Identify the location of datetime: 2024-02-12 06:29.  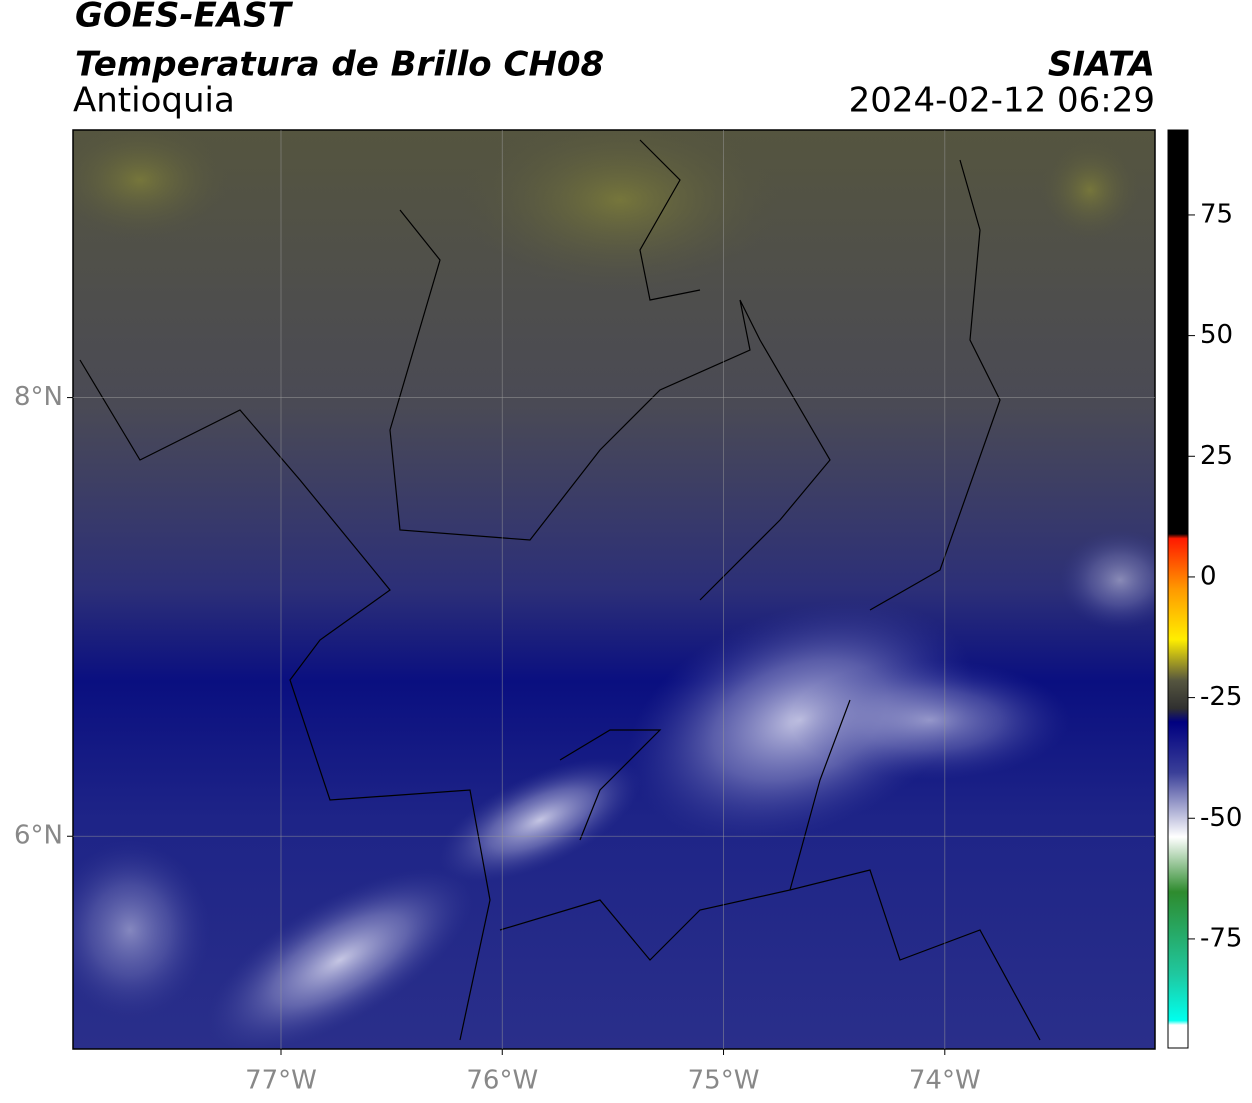
(1002, 101).